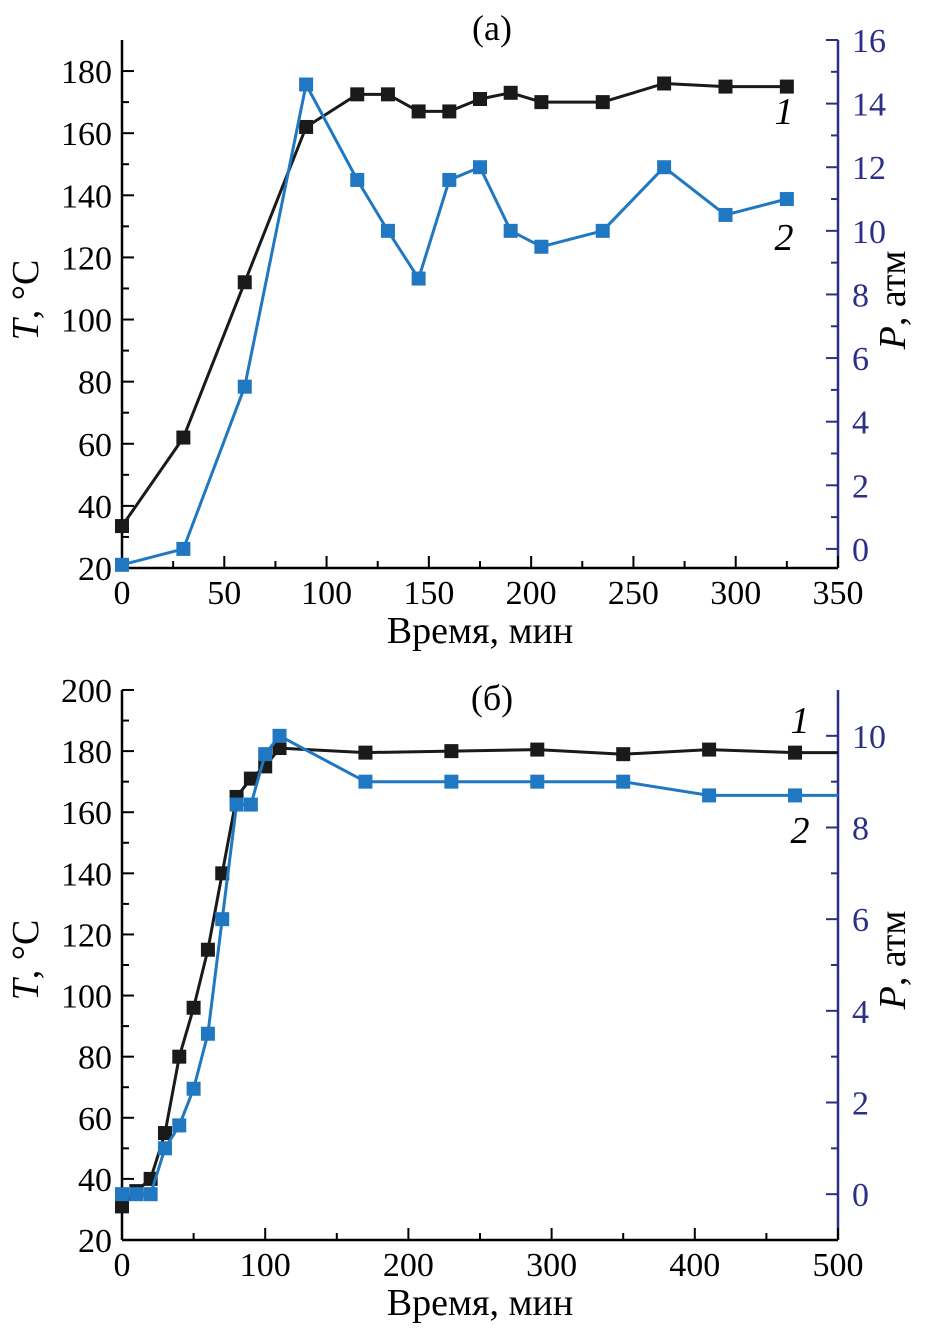 This screenshot has width=933, height=1332. What do you see at coordinates (326, 593) in the screenshot?
I see `x-tick-label: 100` at bounding box center [326, 593].